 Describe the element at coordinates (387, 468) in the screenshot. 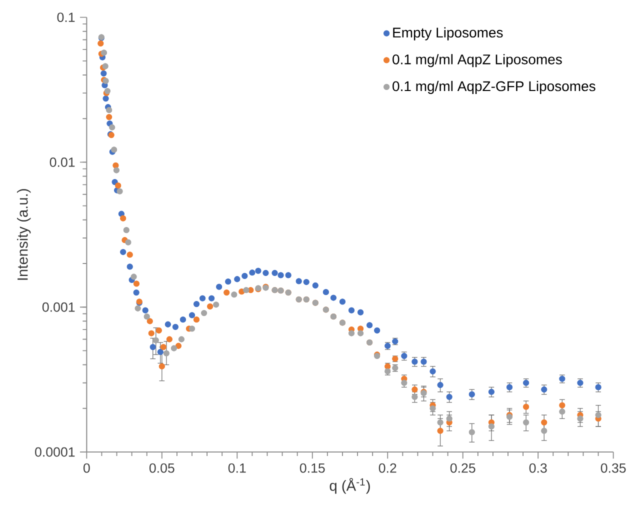

I see `x-tick-label: 0.2` at that location.